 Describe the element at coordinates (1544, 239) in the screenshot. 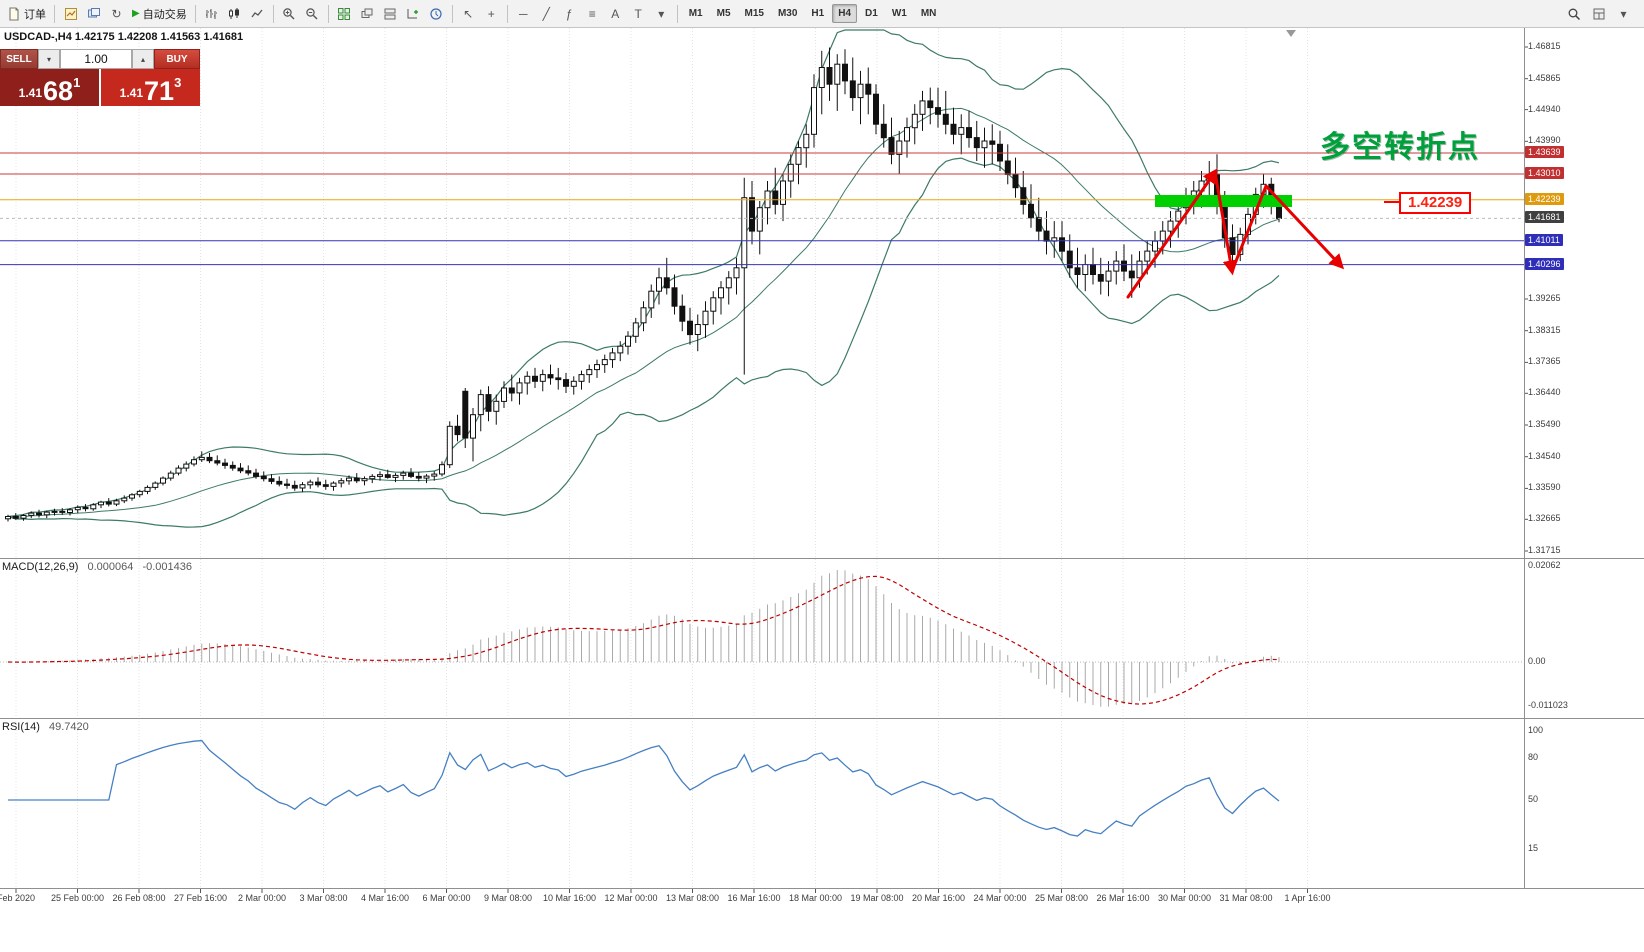

I see `price-tag: 1.41011` at that location.